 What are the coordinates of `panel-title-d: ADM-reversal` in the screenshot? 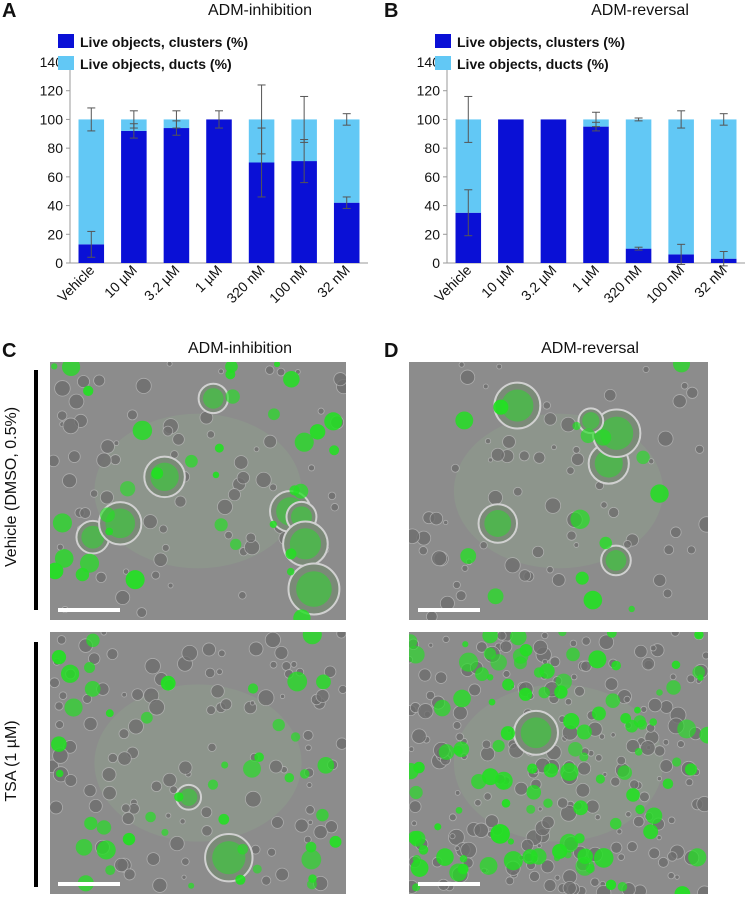 It's located at (590, 348).